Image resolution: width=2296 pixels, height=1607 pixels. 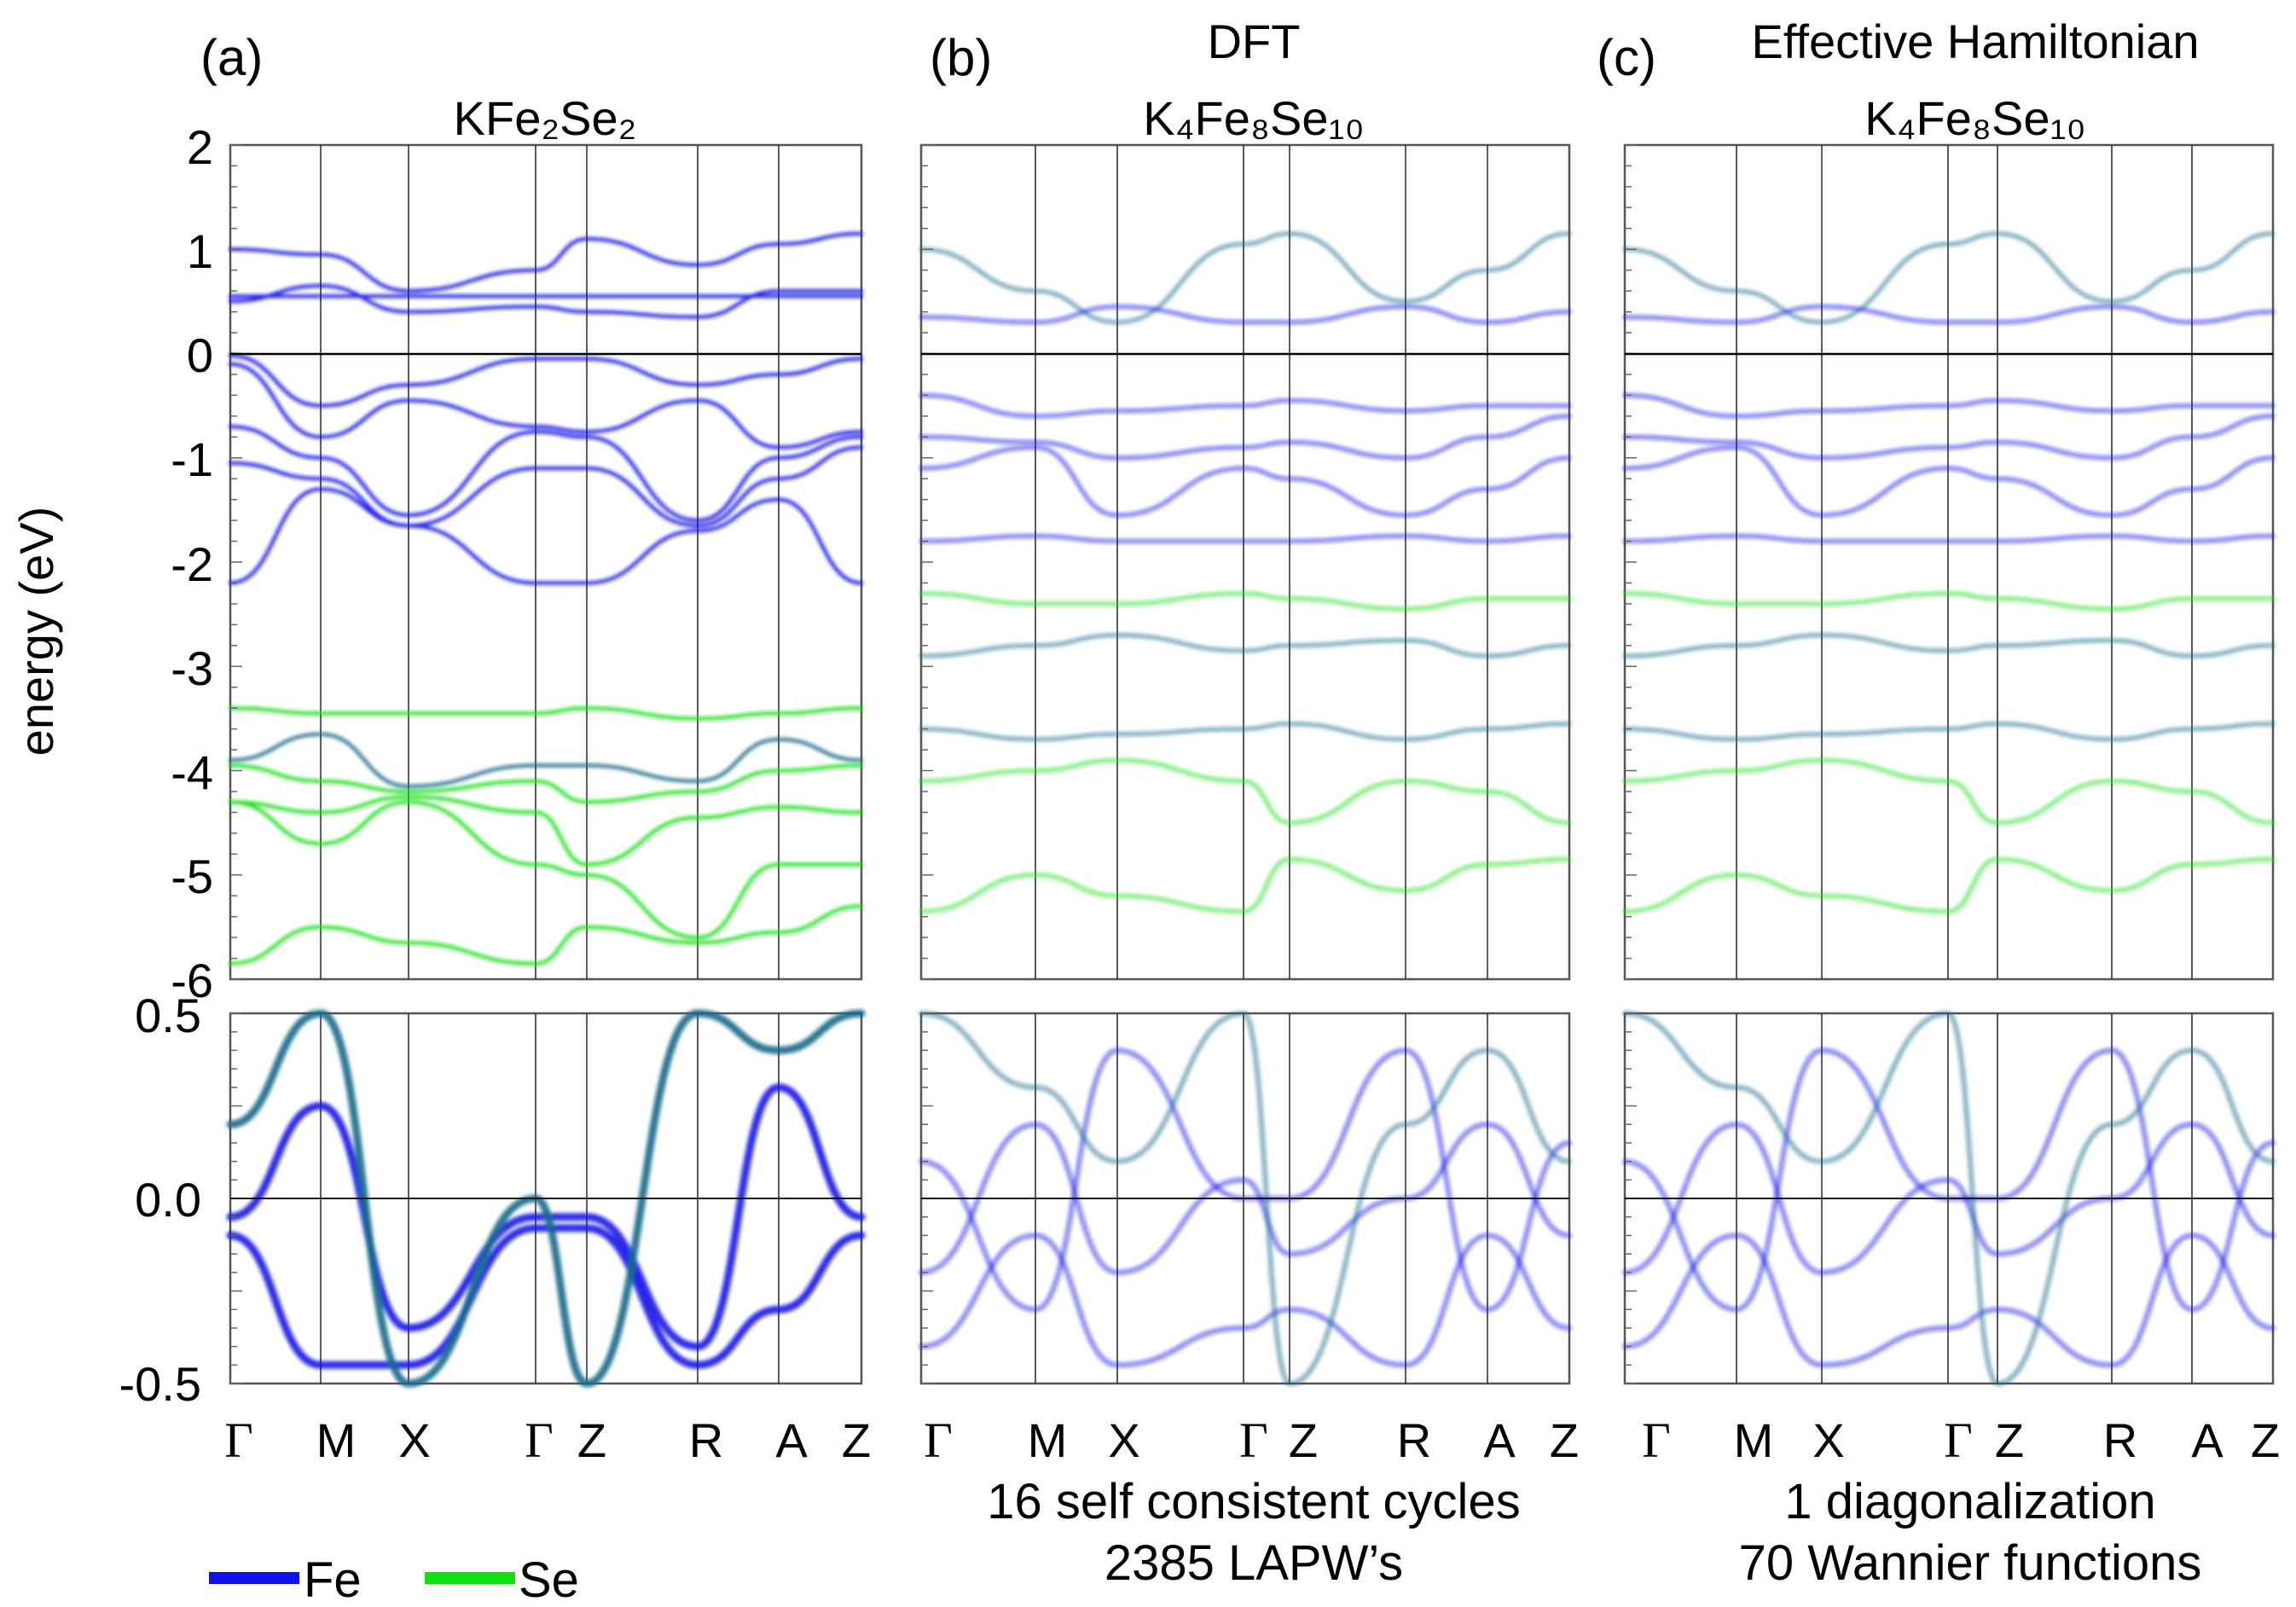 What do you see at coordinates (549, 1579) in the screenshot?
I see `legend-se-label: Se` at bounding box center [549, 1579].